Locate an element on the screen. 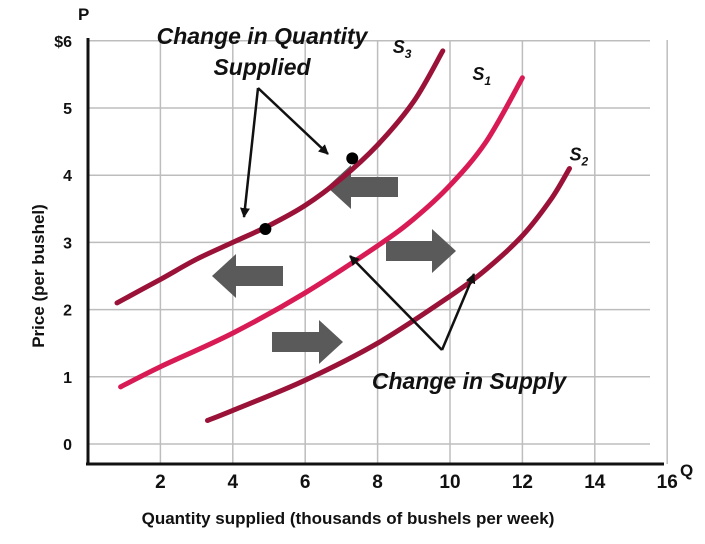 This screenshot has height=544, width=705. equilibrium-points is located at coordinates (309, 193).